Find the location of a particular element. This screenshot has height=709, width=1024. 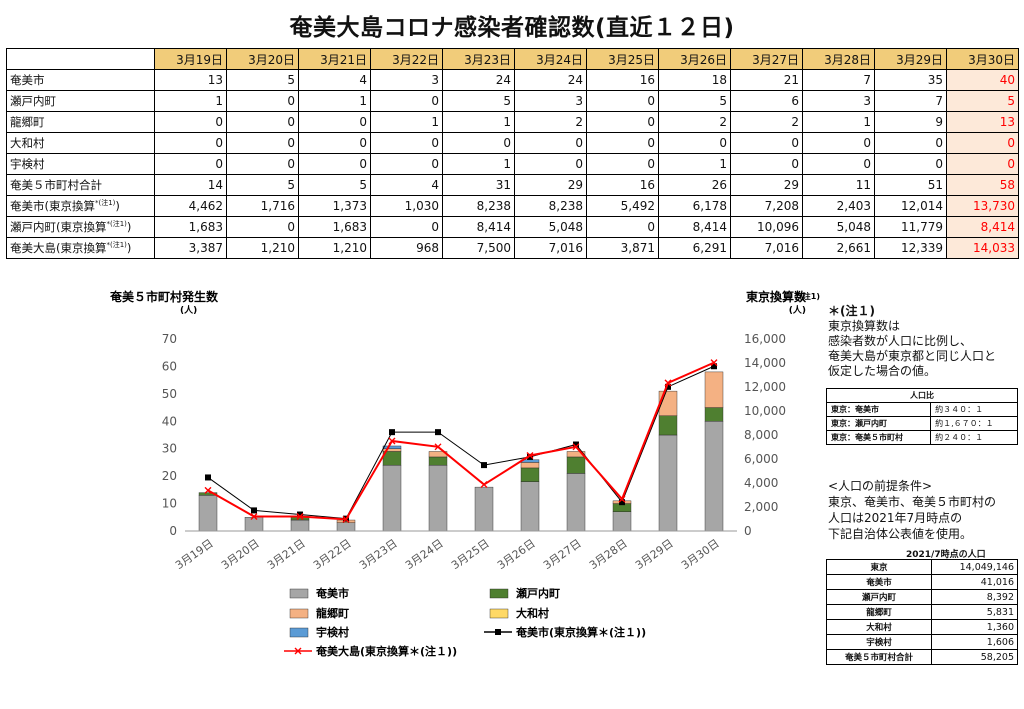

footnote-line: 感染者数が人口に比例し、 is located at coordinates (900, 341).